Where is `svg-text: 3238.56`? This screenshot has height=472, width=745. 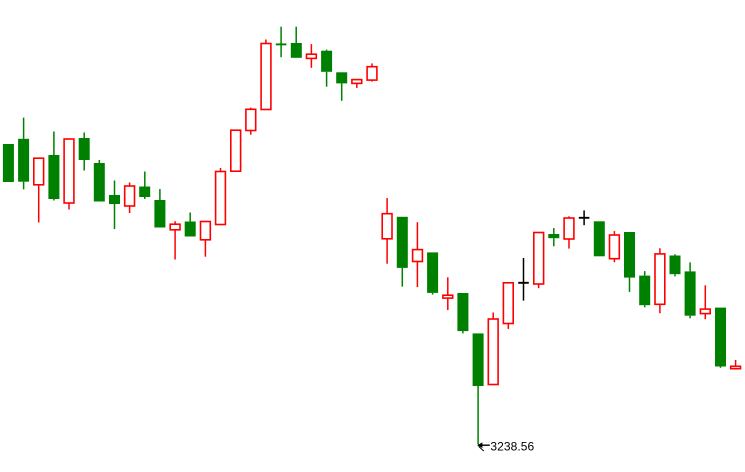
svg-text: 3238.56 is located at coordinates (512, 447).